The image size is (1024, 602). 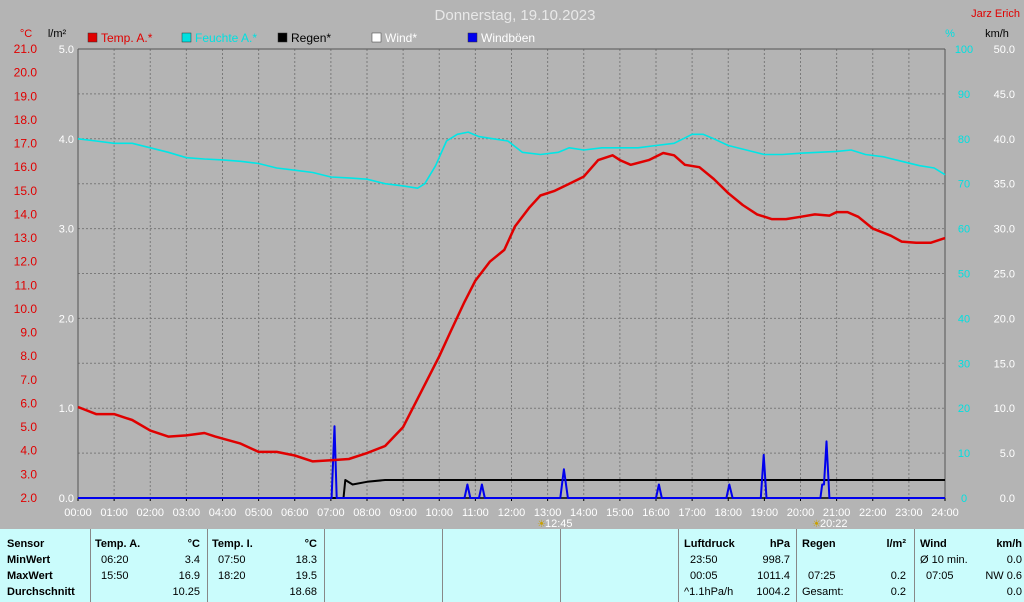 I want to click on temp-tick-label: 17.0, so click(x=26, y=144).